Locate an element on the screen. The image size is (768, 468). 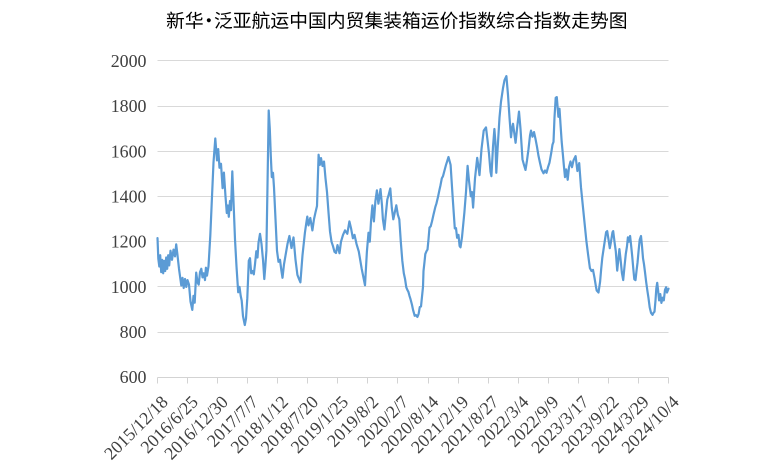
svg-text: 1000 is located at coordinates (129, 287).